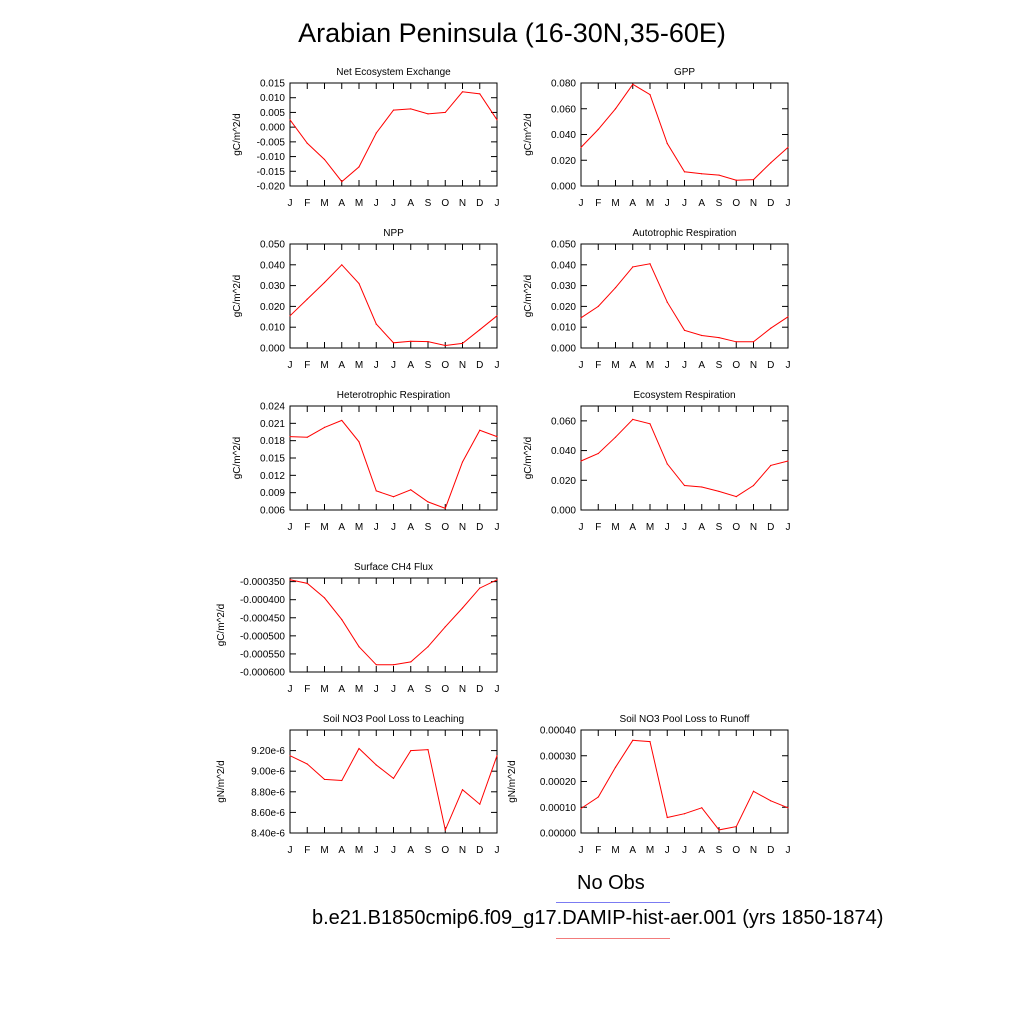 The width and height of the screenshot is (1024, 1024). I want to click on y-tick-label: 0.024, so click(272, 407).